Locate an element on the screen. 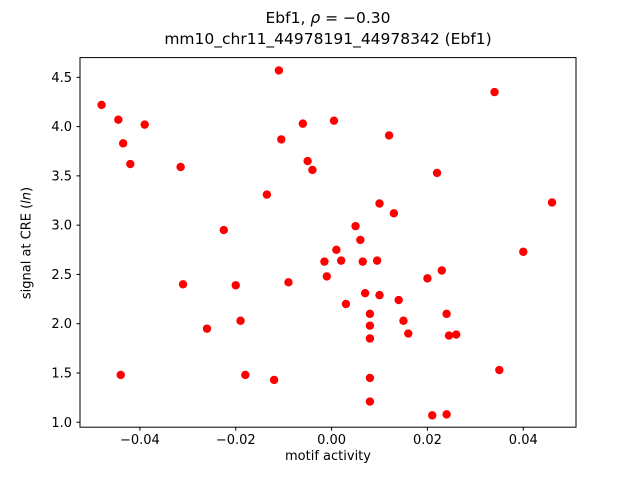 This screenshot has width=640, height=480. y-axis-label: signal at CRE (ln) is located at coordinates (27, 243).